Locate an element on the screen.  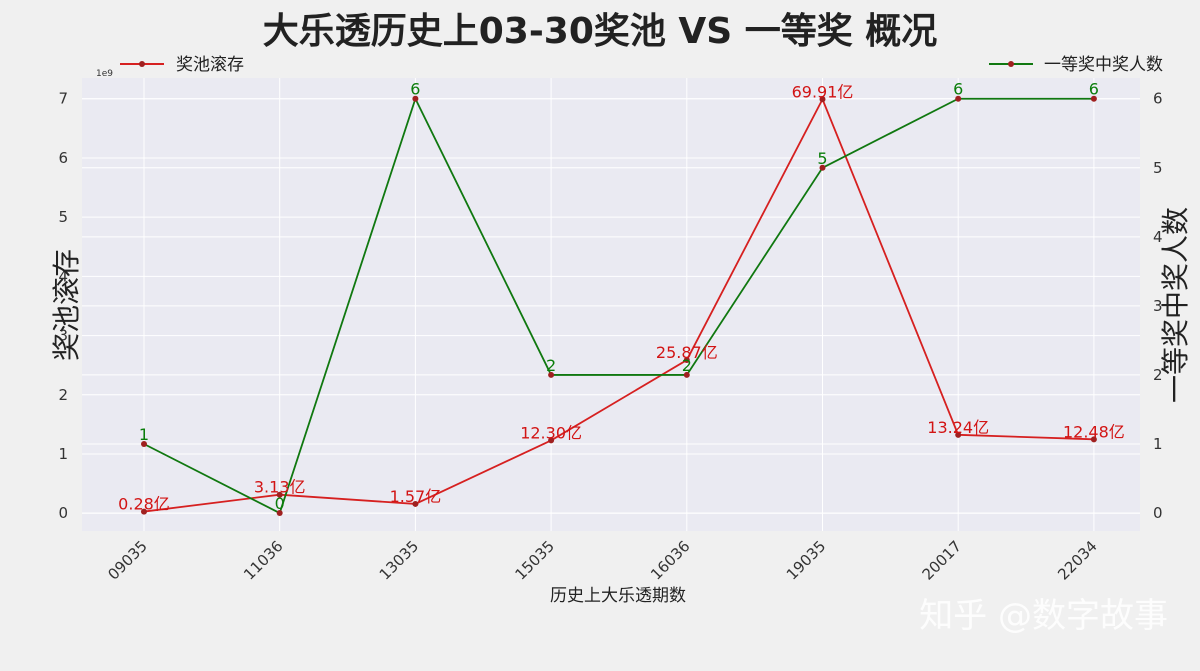
axis-multiplier: 1e9 is located at coordinates (104, 74).